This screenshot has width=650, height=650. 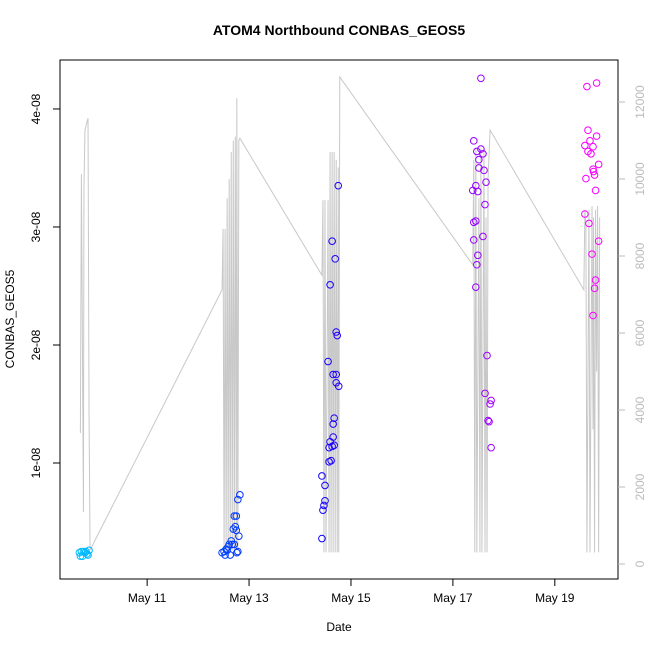 What do you see at coordinates (36, 108) in the screenshot?
I see `y-tick-label: 4e-08` at bounding box center [36, 108].